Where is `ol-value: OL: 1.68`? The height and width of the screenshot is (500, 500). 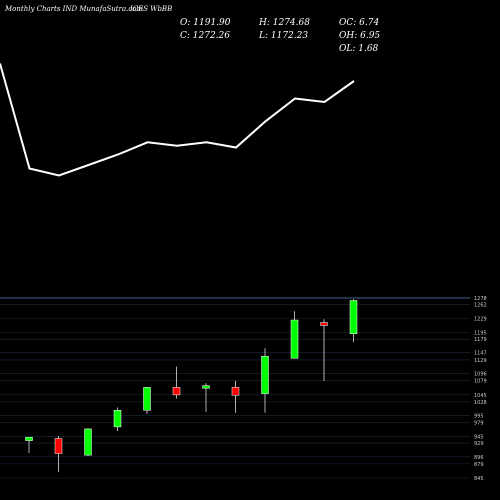
ol-value: OL: 1.68 is located at coordinates (359, 49).